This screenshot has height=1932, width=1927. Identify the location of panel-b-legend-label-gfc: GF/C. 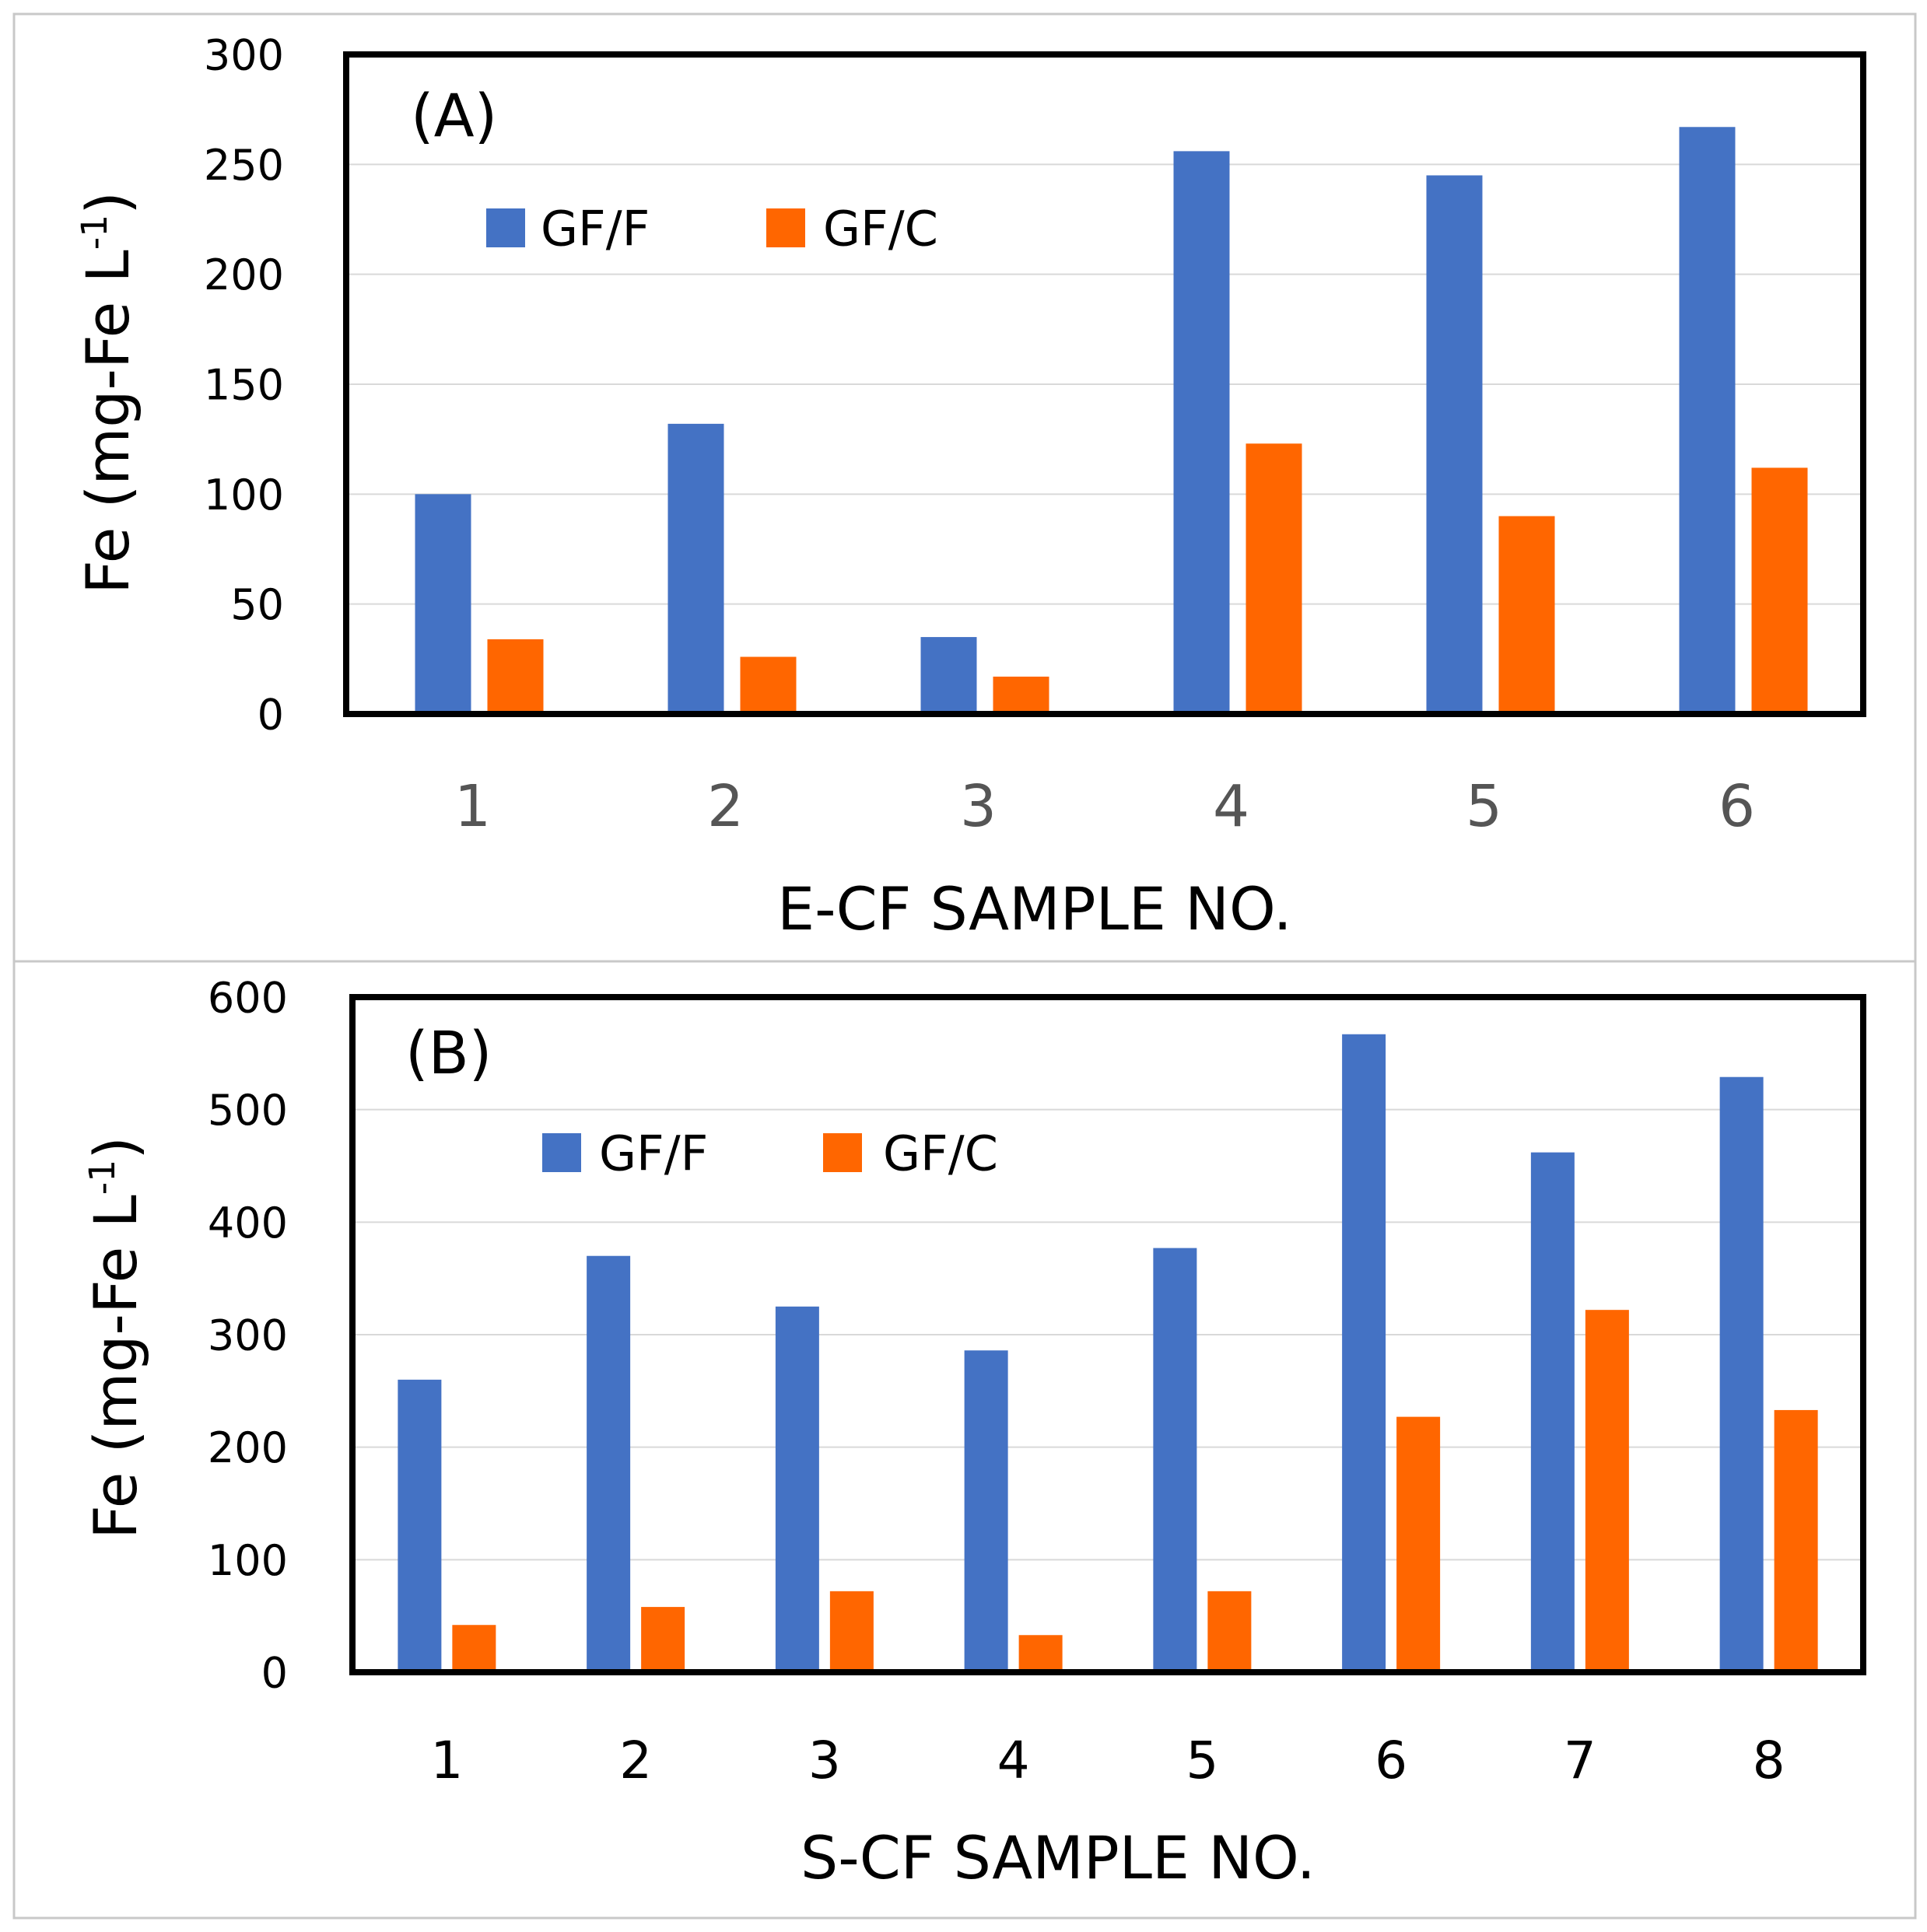
(941, 1153).